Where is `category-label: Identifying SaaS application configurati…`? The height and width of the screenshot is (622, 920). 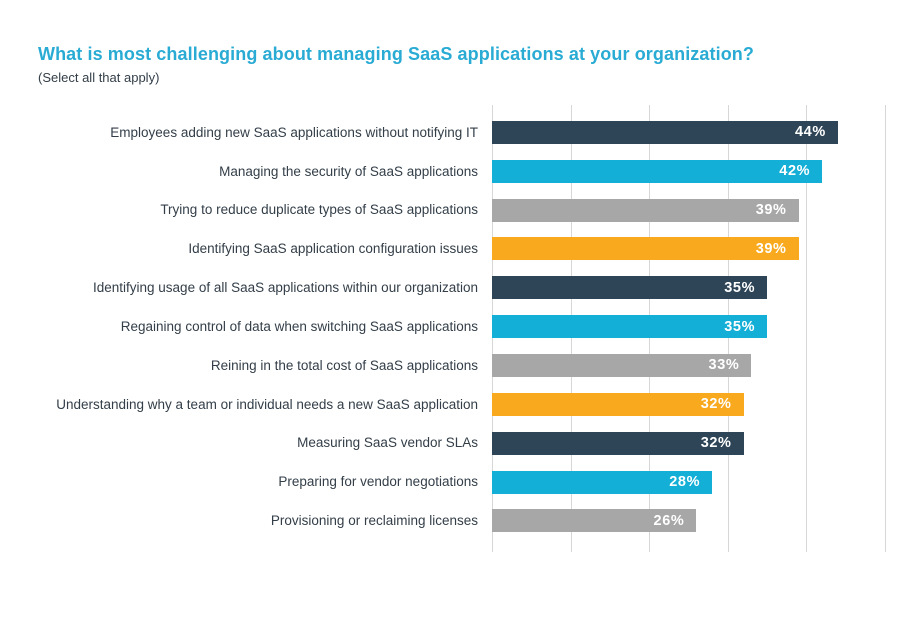 category-label: Identifying SaaS application configurati… is located at coordinates (333, 249).